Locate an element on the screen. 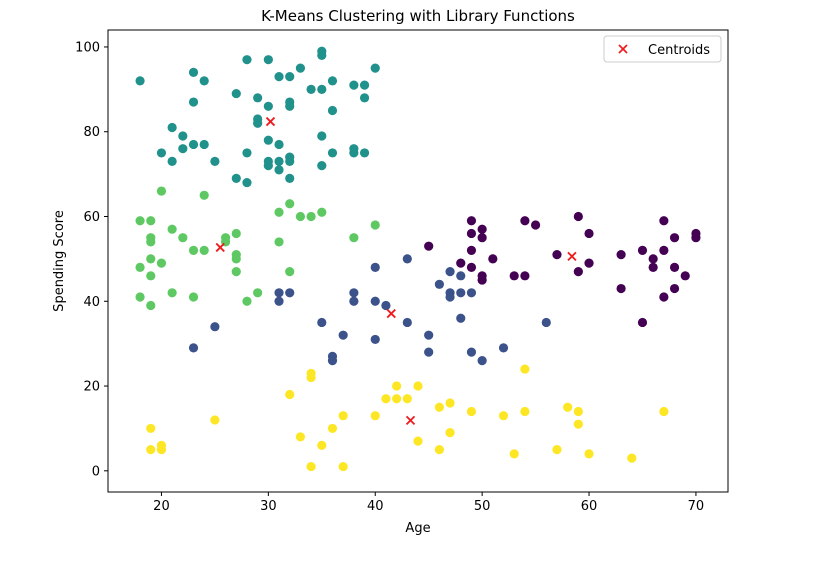 The width and height of the screenshot is (831, 565). legend-centroid-marker is located at coordinates (623, 49).